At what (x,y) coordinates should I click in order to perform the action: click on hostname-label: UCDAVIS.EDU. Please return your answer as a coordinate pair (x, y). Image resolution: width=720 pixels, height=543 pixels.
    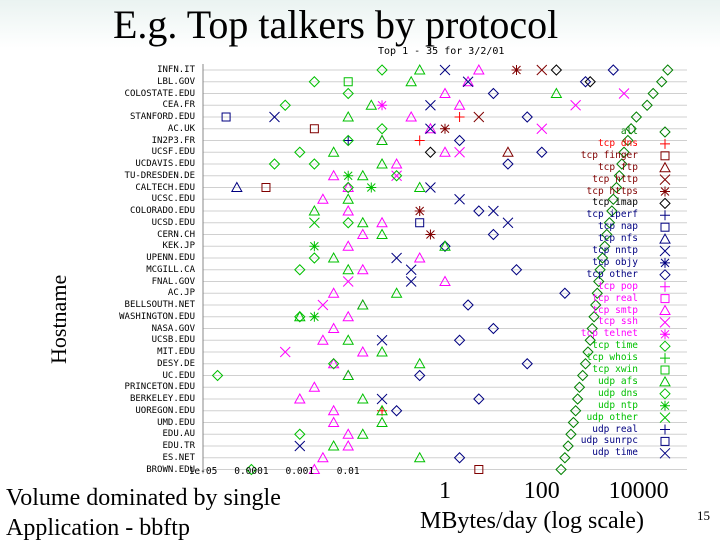
    Looking at the image, I should click on (165, 164).